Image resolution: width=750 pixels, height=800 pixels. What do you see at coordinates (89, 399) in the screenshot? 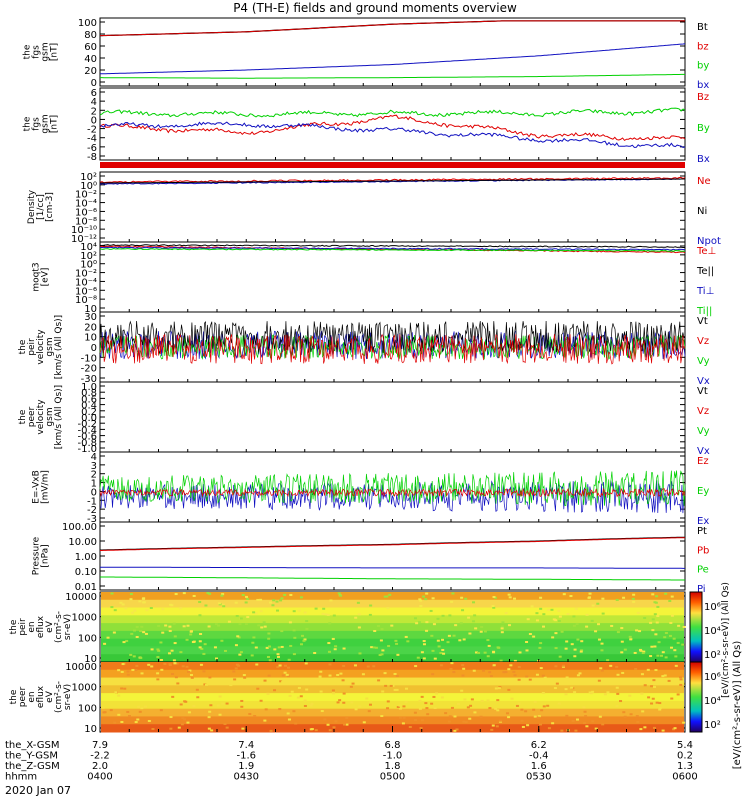
I see `y-tick-label: 0.6` at bounding box center [89, 399].